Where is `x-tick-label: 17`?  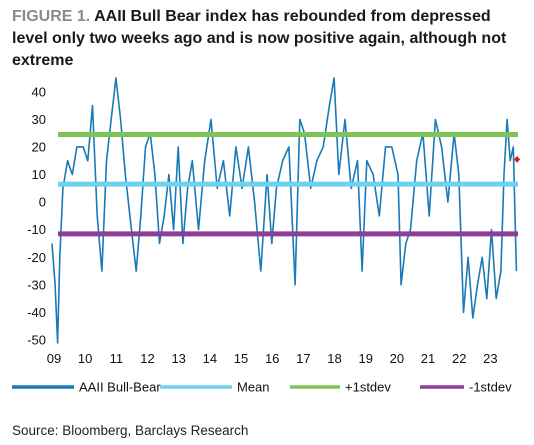
x-tick-label: 17 is located at coordinates (303, 358).